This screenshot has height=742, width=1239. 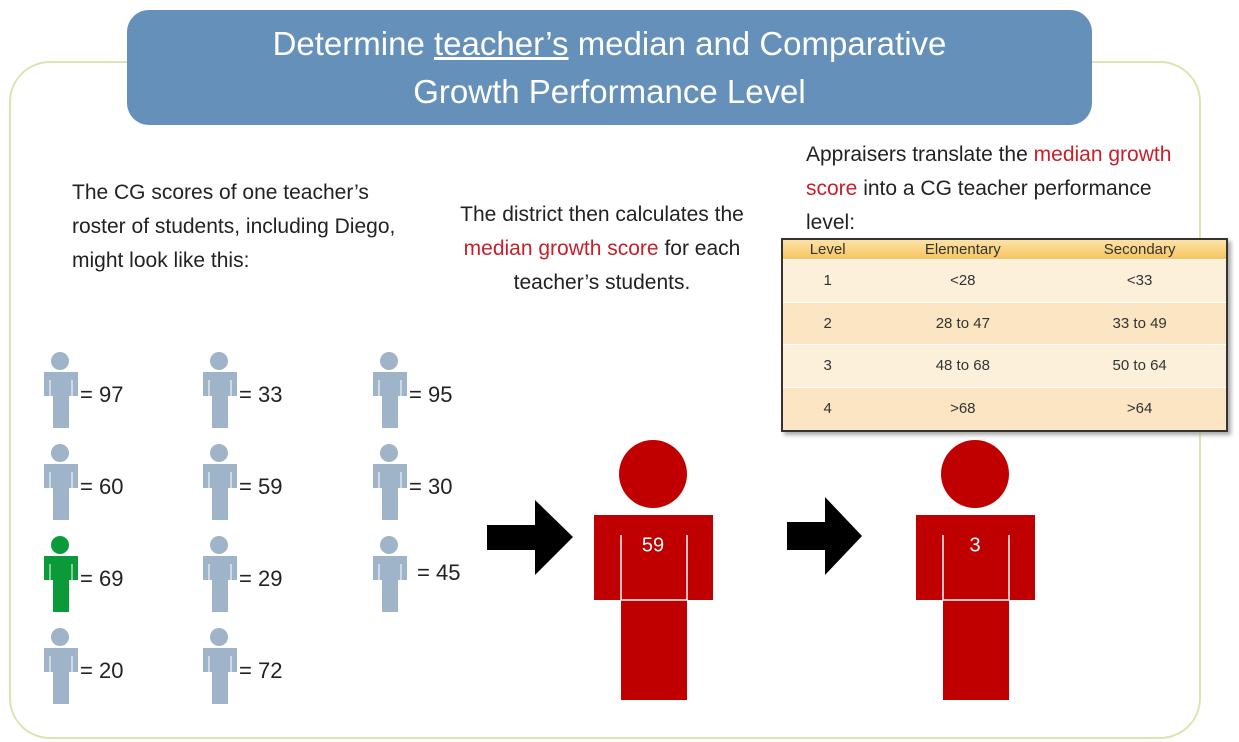 I want to click on text: The district then calculates the, so click(x=602, y=214).